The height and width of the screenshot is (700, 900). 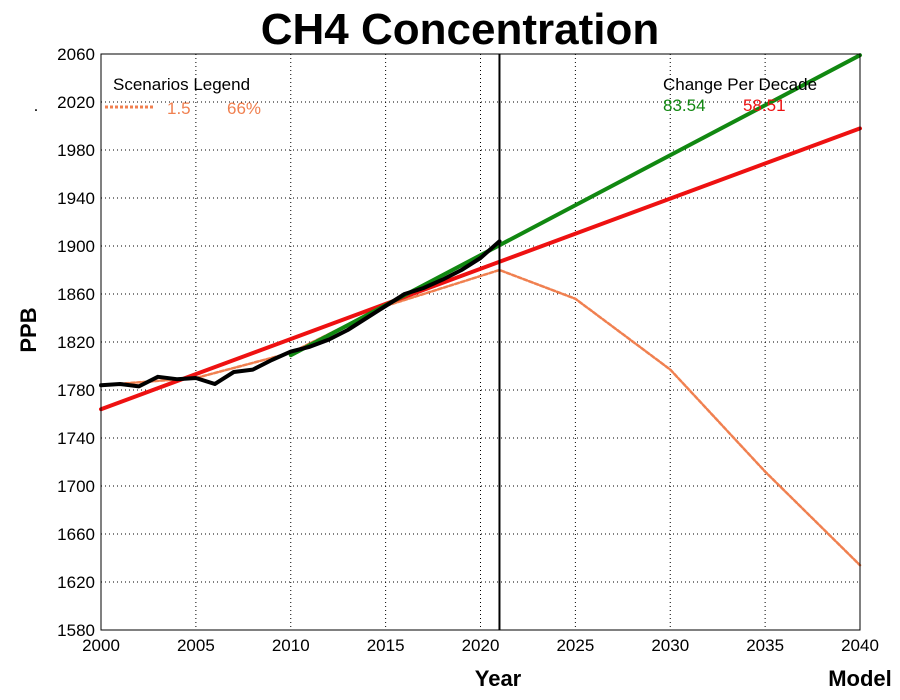 What do you see at coordinates (76, 54) in the screenshot?
I see `y-tick-label: 2060` at bounding box center [76, 54].